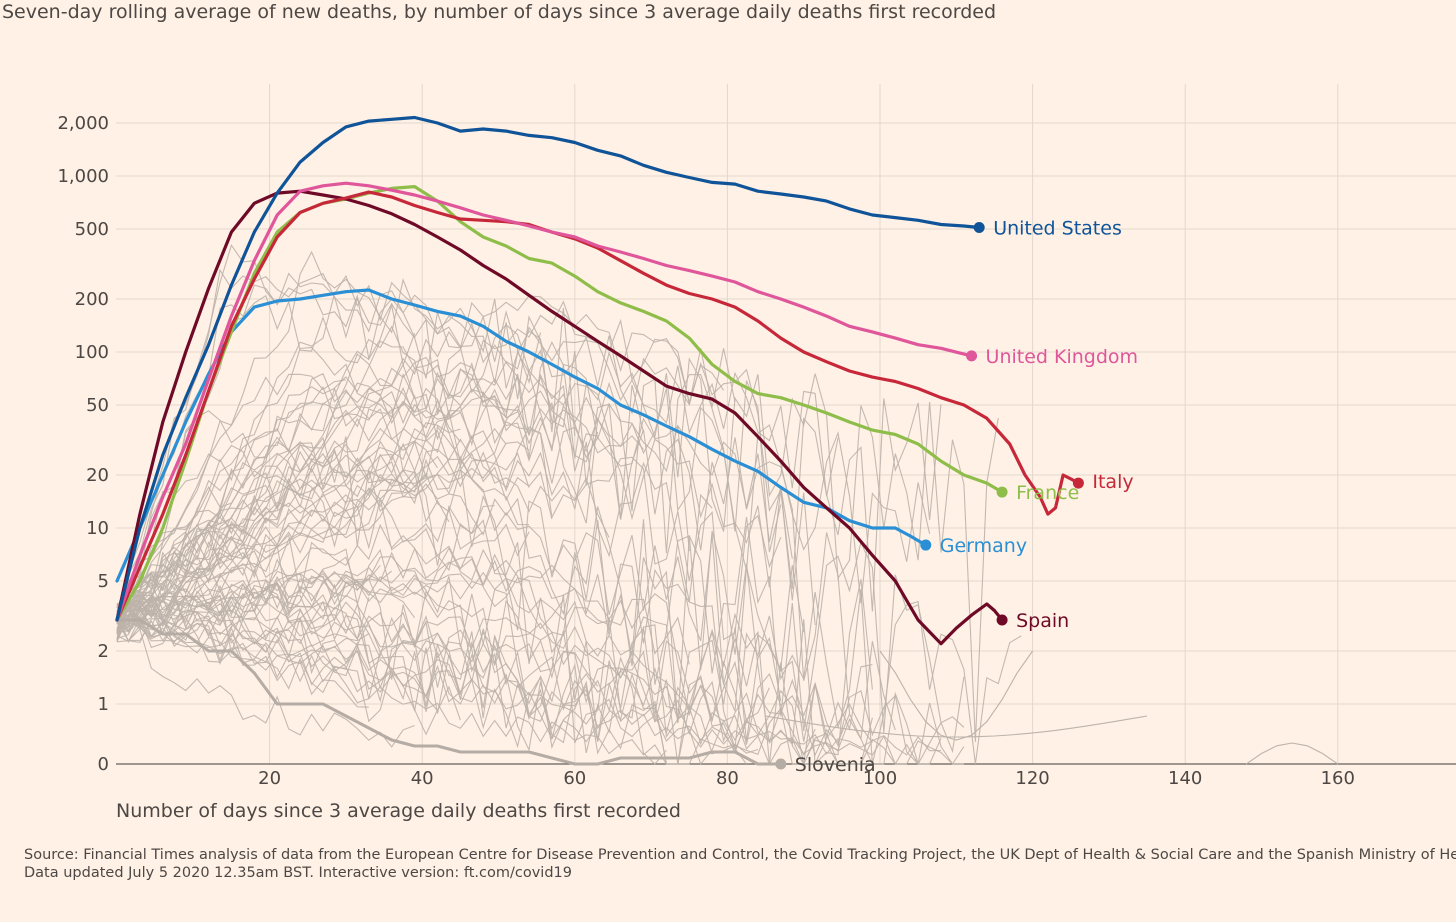  Describe the element at coordinates (983, 546) in the screenshot. I see `series-label-germany: Germany` at that location.